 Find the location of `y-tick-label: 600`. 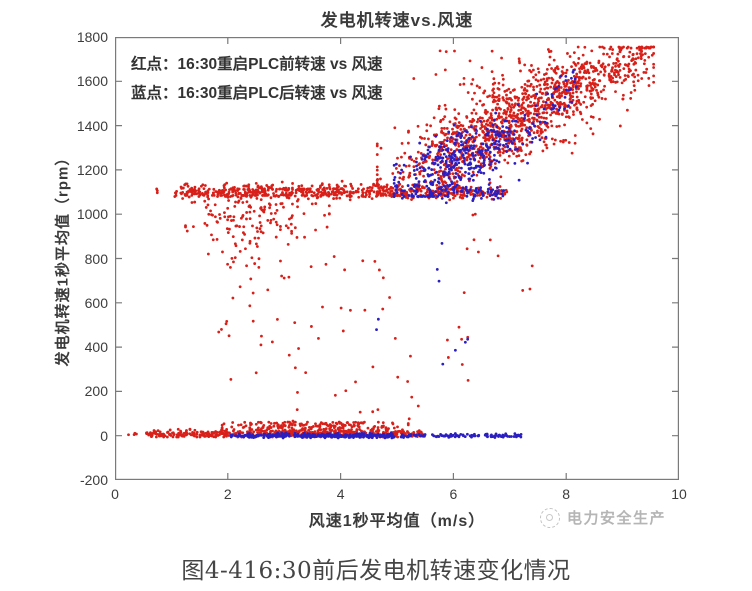

y-tick-label: 600 is located at coordinates (96, 302).